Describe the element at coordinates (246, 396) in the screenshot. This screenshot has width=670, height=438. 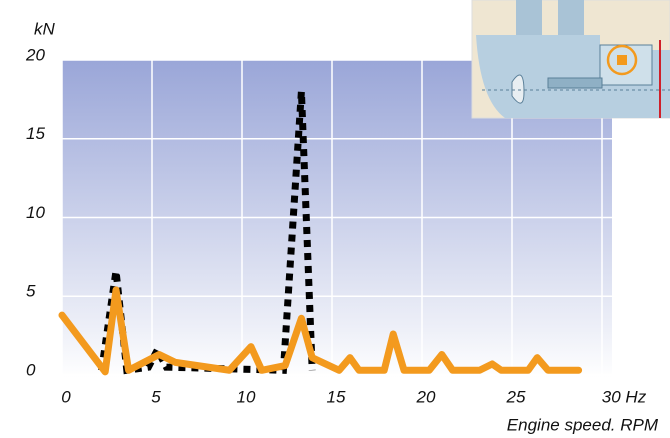
I see `x-tick-label: 10` at that location.